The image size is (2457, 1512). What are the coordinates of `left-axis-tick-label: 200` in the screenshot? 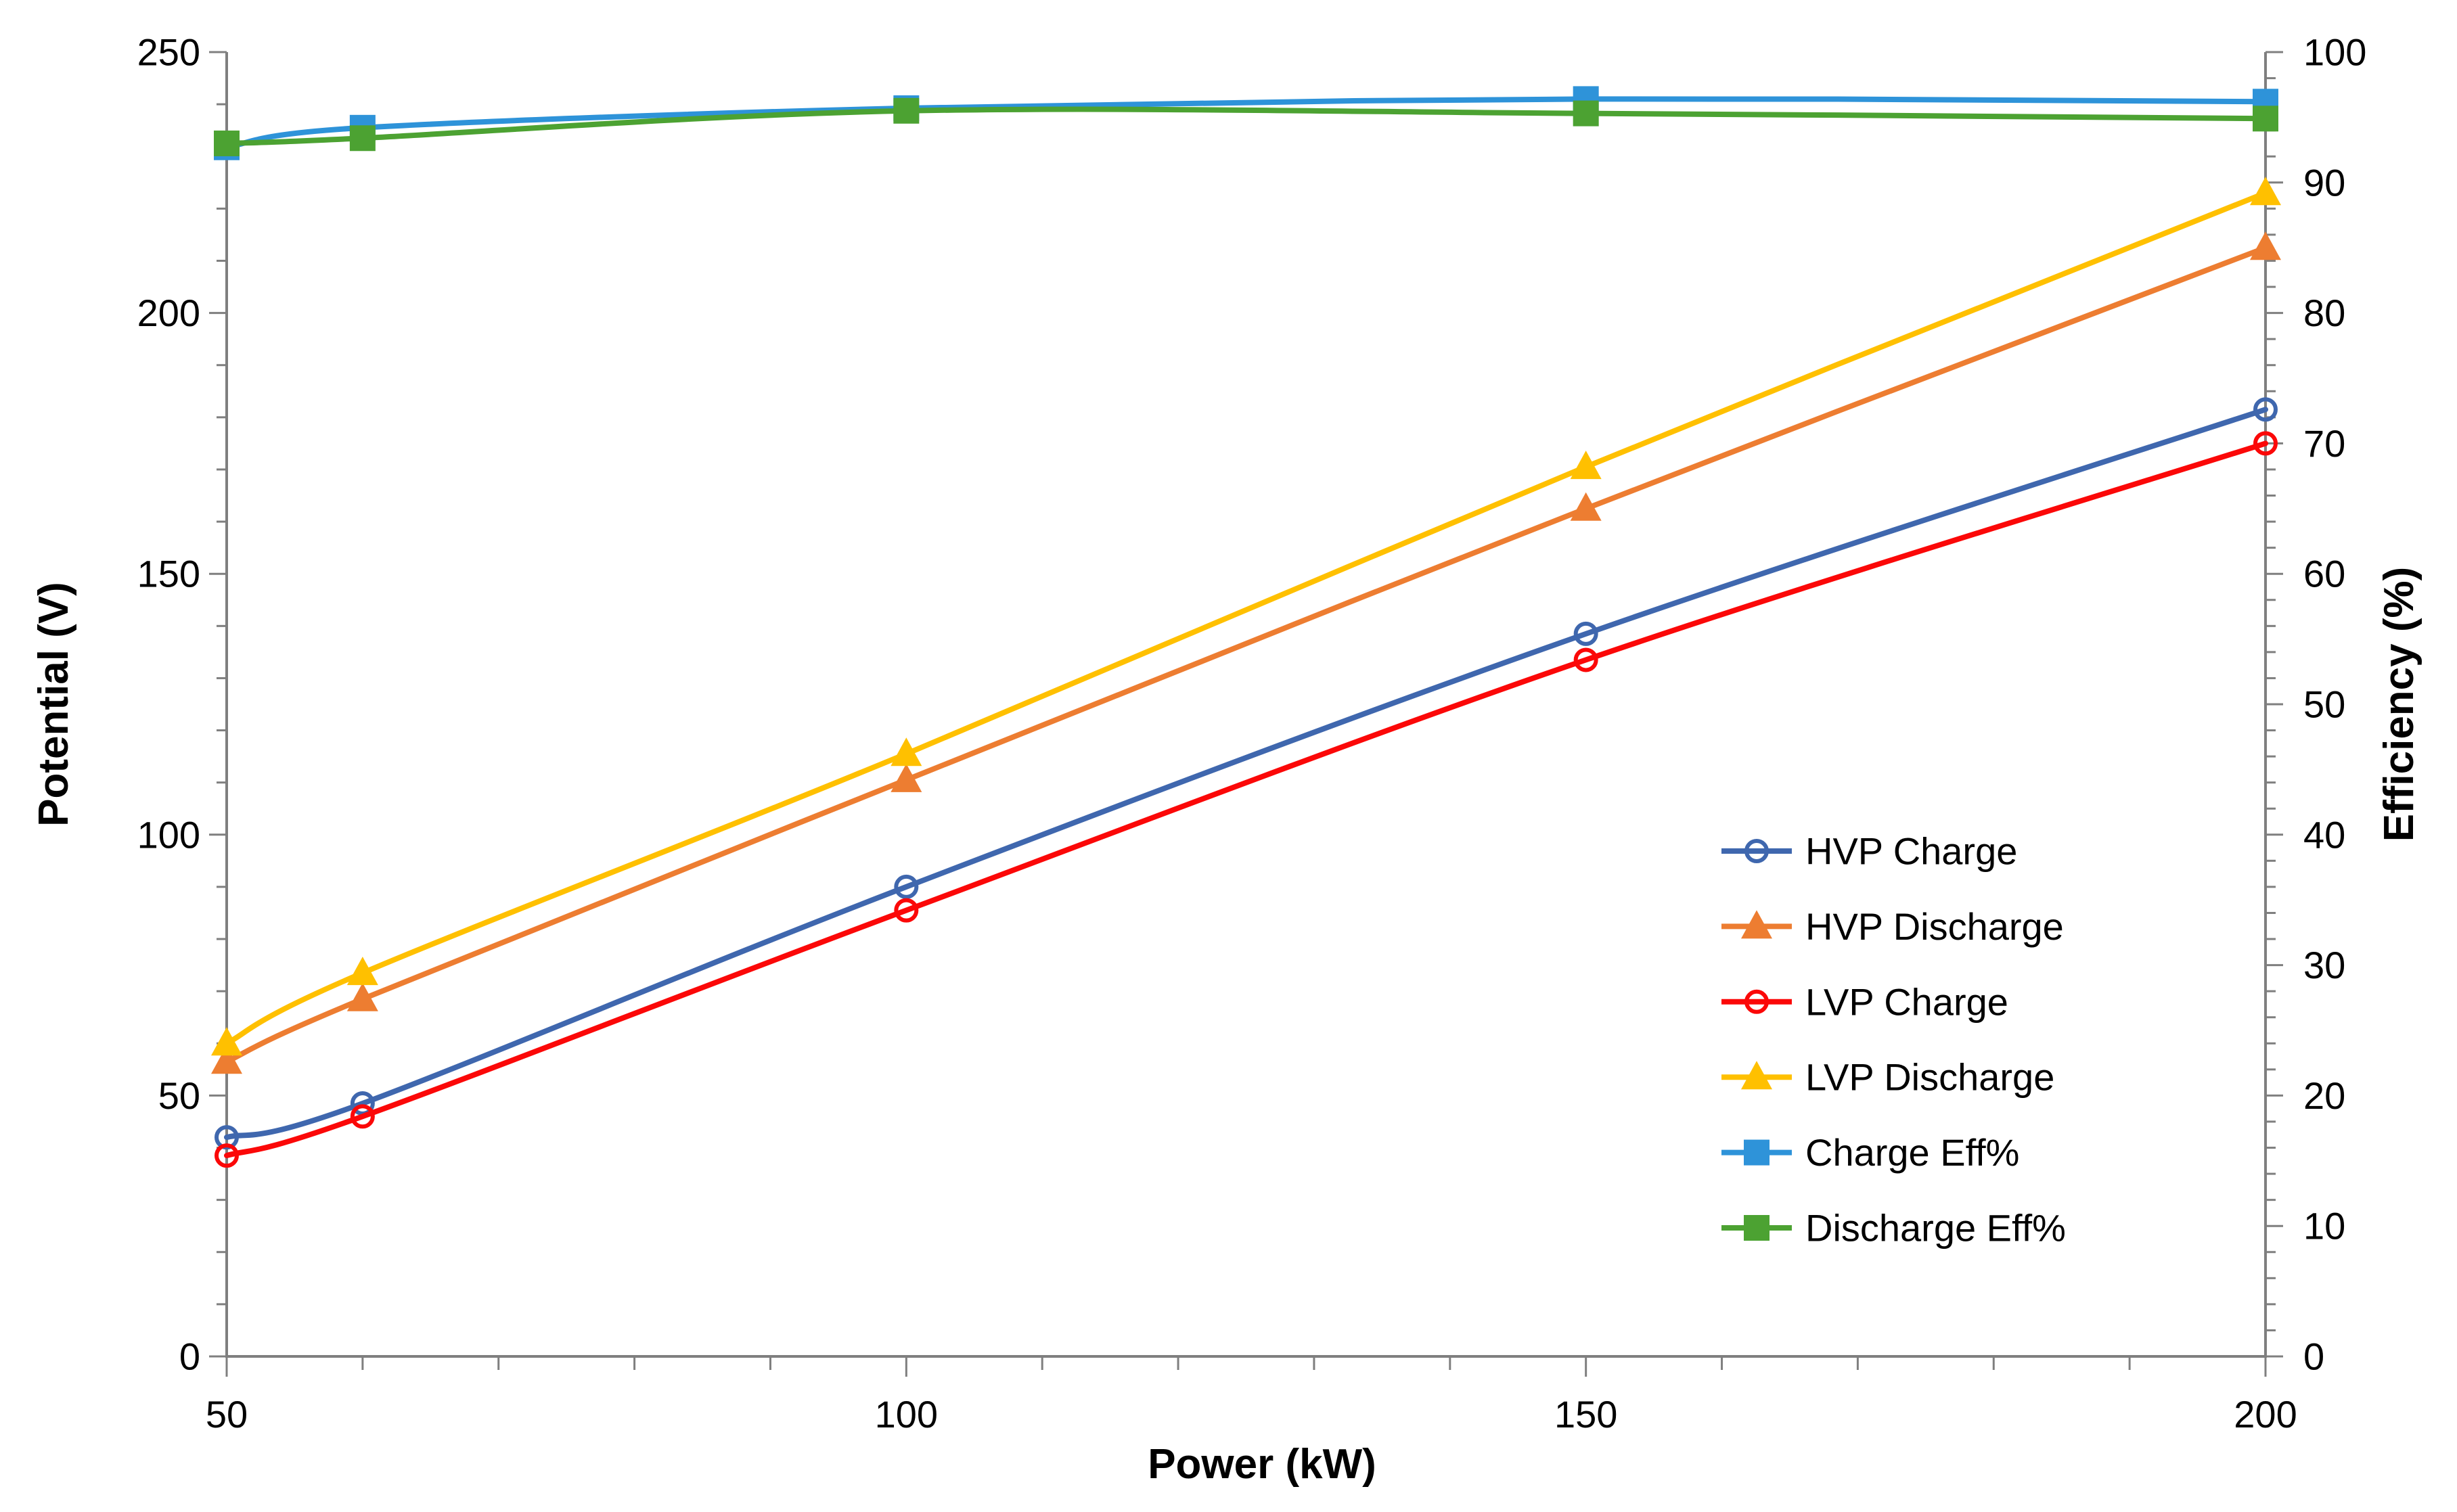 It's located at (168, 313).